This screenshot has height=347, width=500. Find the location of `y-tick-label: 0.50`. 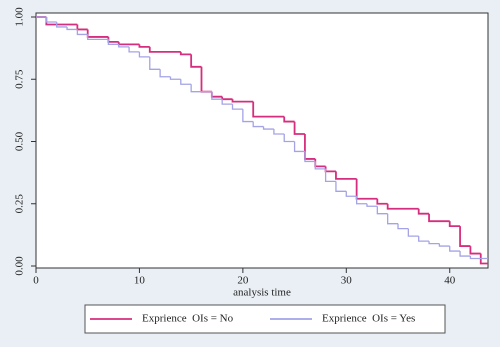

y-tick-label: 0.50 is located at coordinates (20, 141).